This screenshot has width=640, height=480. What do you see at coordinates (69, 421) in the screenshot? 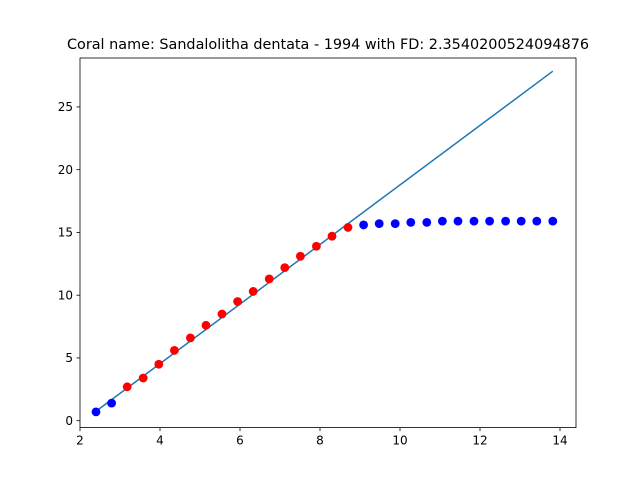
I see `y-tick-label: 0` at bounding box center [69, 421].